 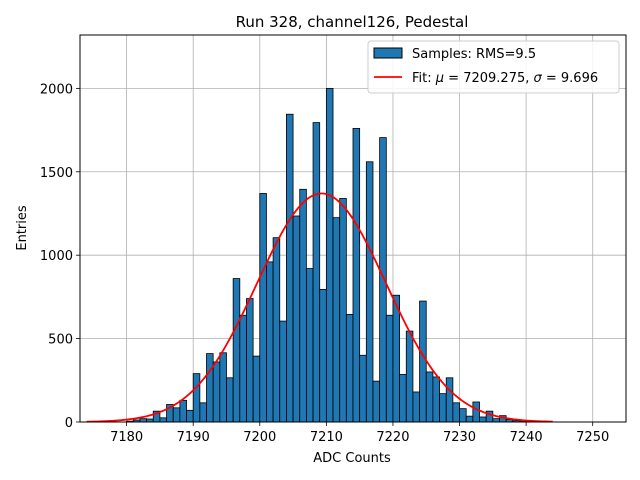 I want to click on y-tick-label: 500, so click(x=60, y=340).